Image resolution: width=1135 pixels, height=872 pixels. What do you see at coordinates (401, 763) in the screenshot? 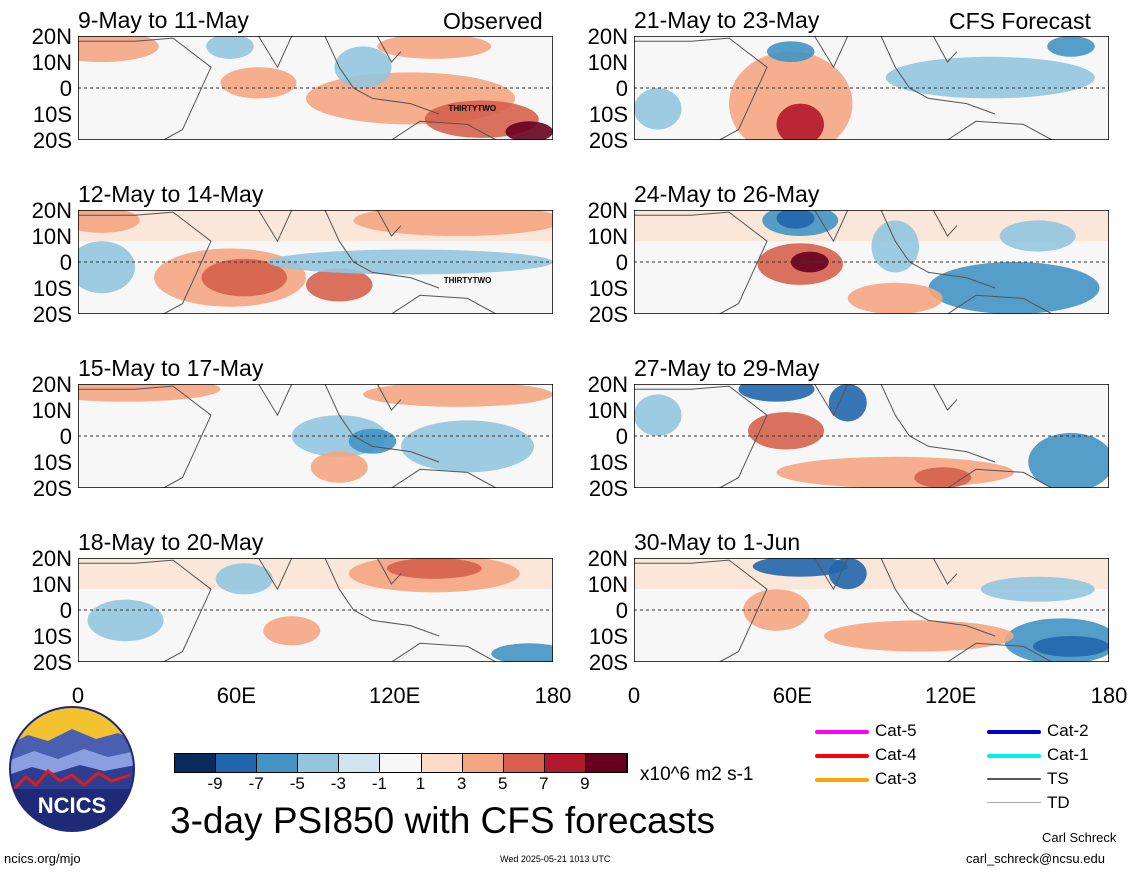
I see `colorbar` at bounding box center [401, 763].